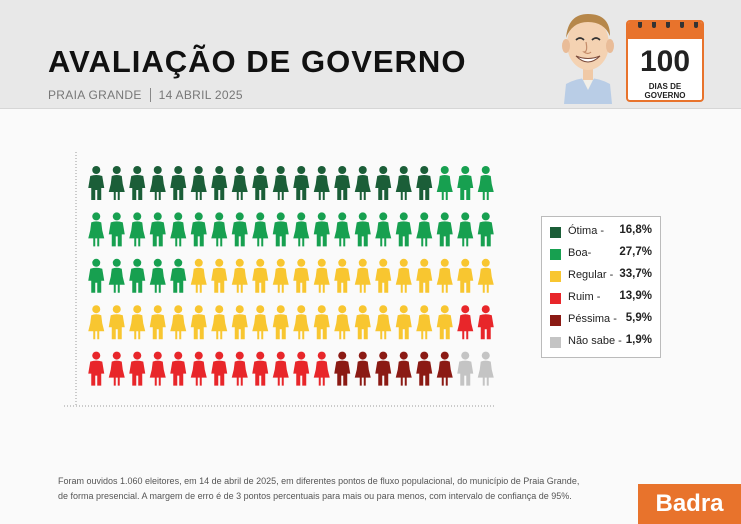 This screenshot has height=524, width=741. Describe the element at coordinates (586, 231) in the screenshot. I see `legend-label: Ótima -` at that location.